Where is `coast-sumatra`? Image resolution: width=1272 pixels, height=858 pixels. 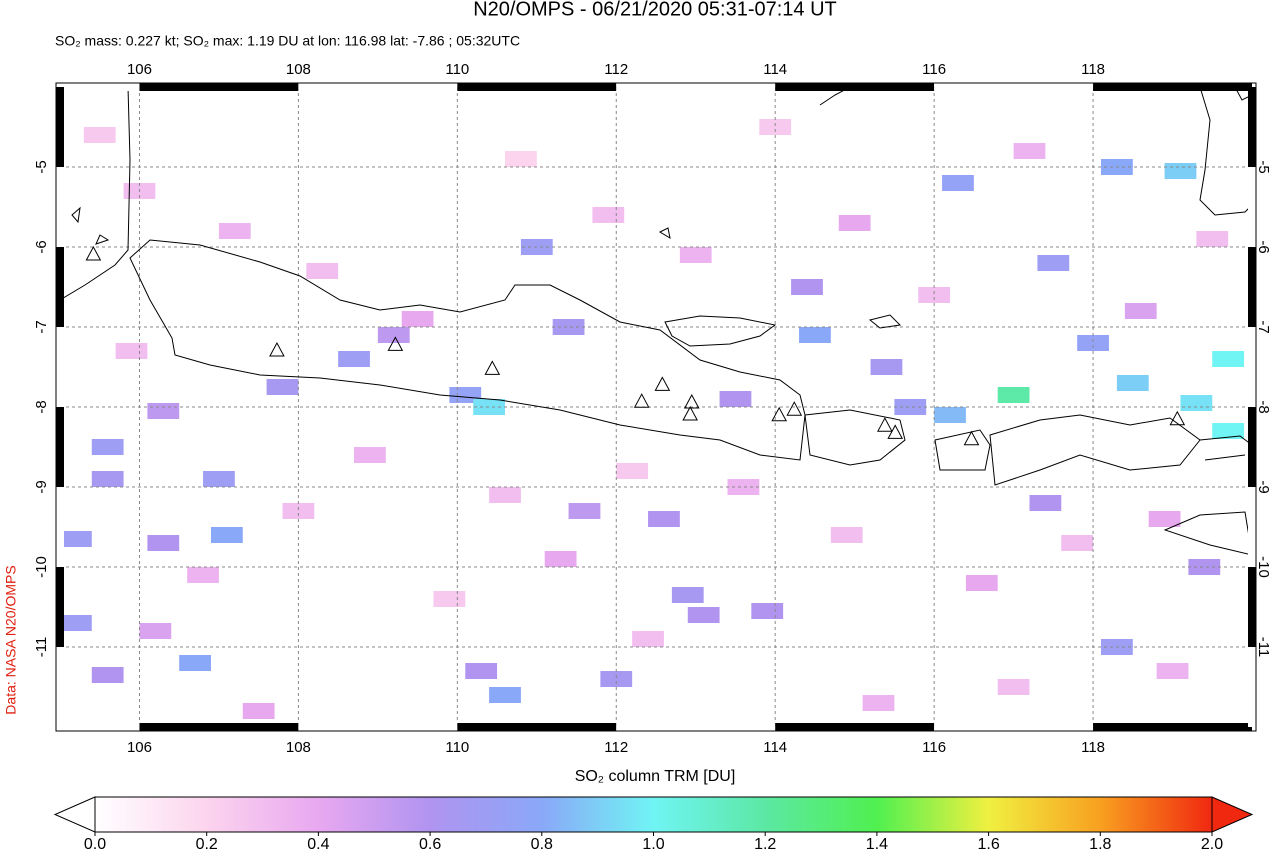 coast-sumatra is located at coordinates (95, 194).